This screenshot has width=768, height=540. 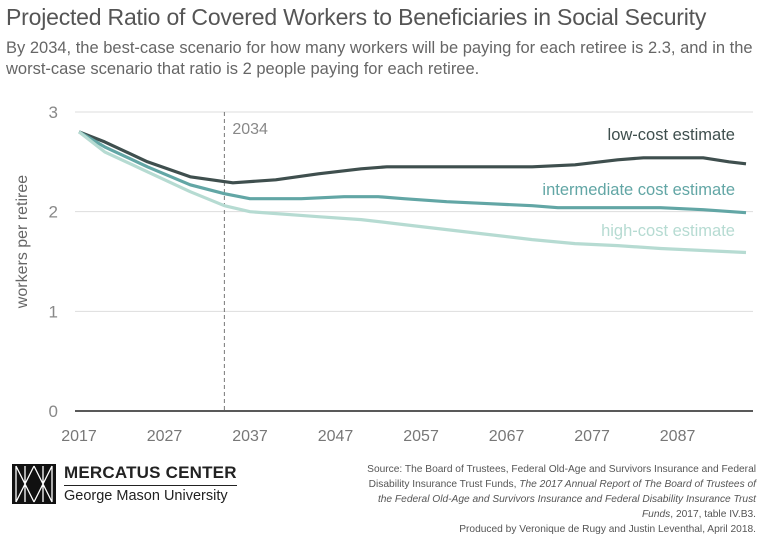 I want to click on mercatus-logo: MERCATUS CENTER George Mason University, so click(x=124, y=483).